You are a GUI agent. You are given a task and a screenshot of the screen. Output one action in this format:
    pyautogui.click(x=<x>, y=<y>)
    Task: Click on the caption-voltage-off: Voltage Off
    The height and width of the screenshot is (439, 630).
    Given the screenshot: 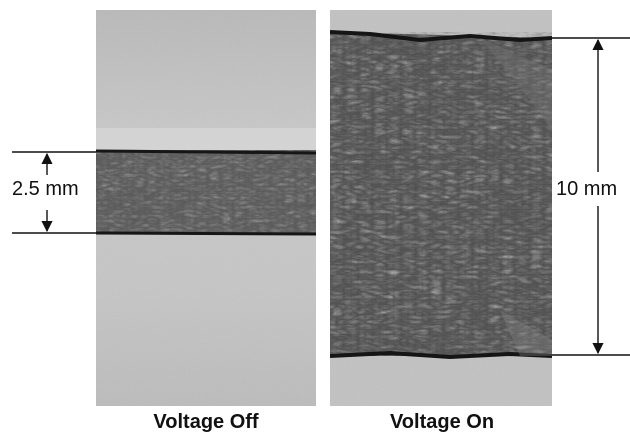 What is the action you would take?
    pyautogui.click(x=206, y=422)
    